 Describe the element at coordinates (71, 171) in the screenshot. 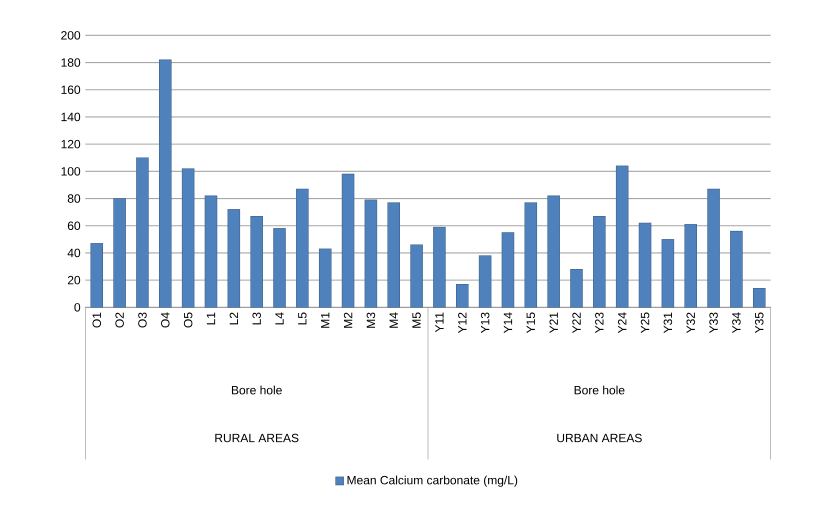

I see `y-tick-label: 100` at that location.